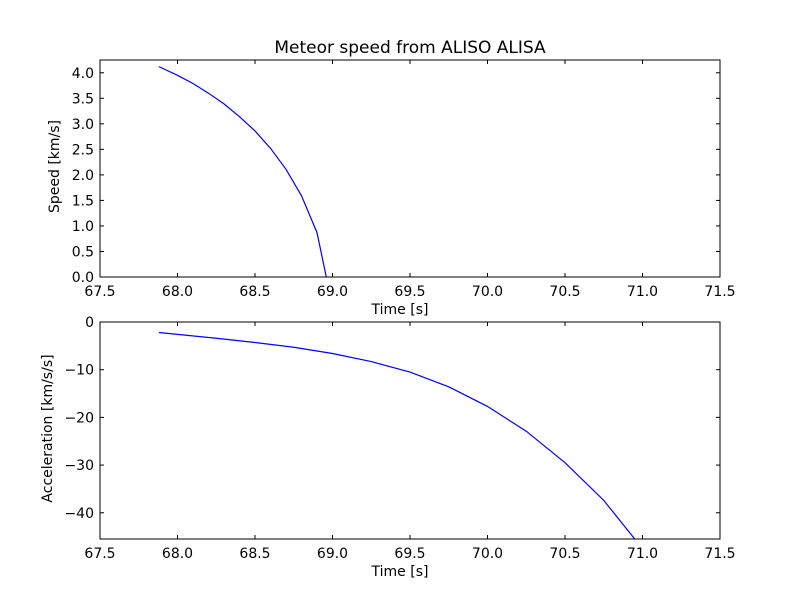 This screenshot has width=800, height=600. What do you see at coordinates (83, 99) in the screenshot?
I see `speed-y-tick-label: 3.5` at bounding box center [83, 99].